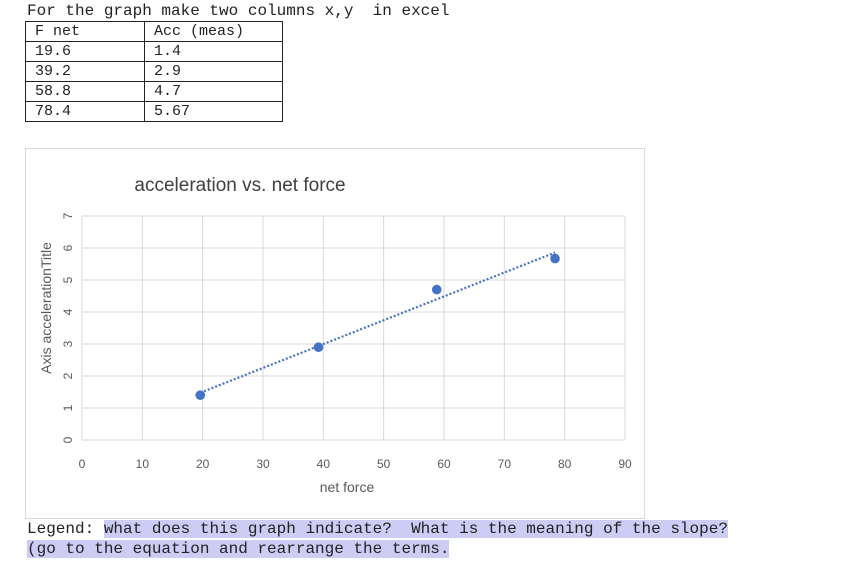 The width and height of the screenshot is (846, 571). I want to click on x-tick-label: 90, so click(625, 464).